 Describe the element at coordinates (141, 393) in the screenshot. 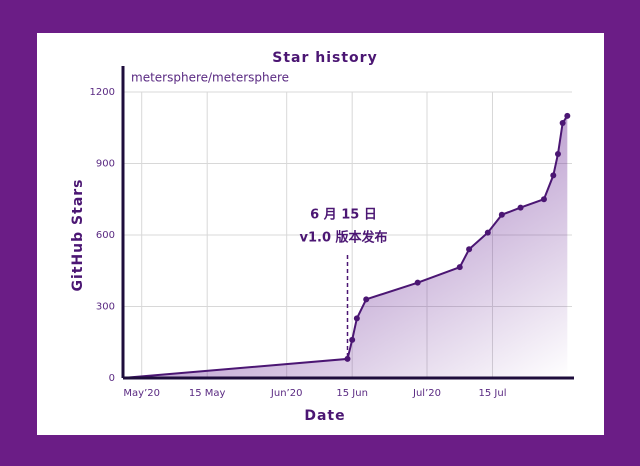

I see `x-tick-label: May’20` at that location.